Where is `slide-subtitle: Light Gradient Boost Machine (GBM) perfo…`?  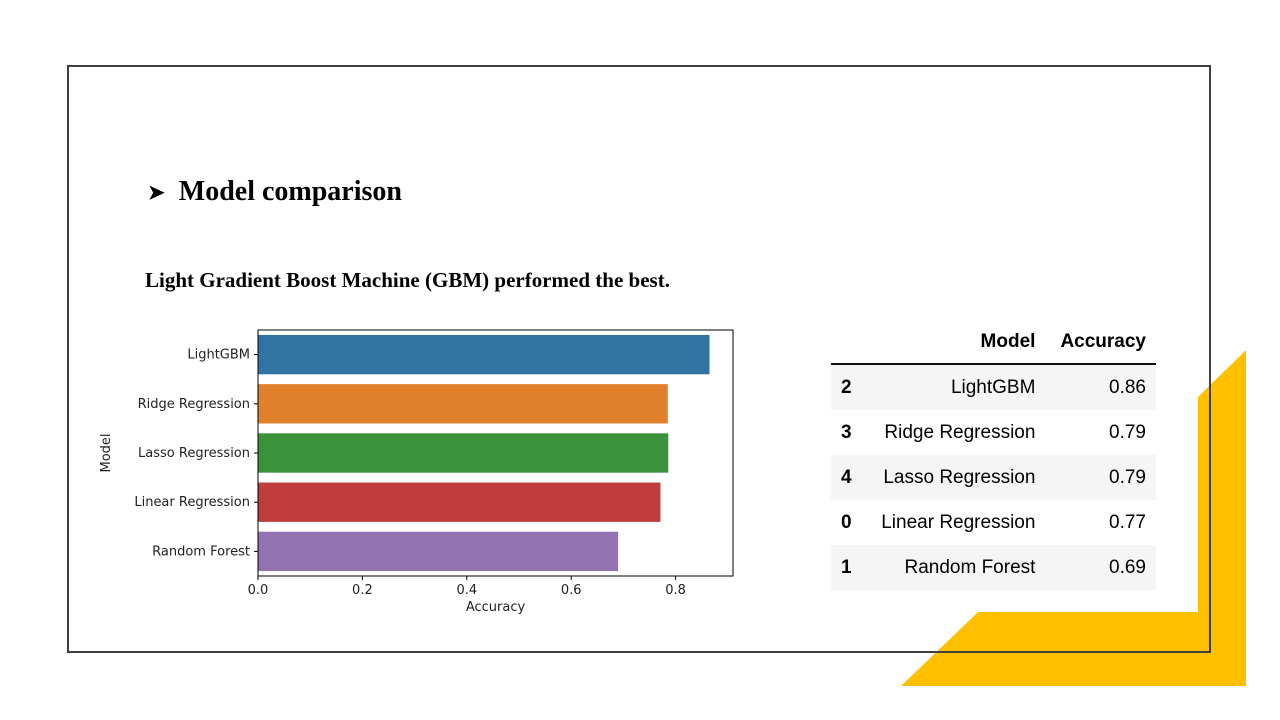
slide-subtitle: Light Gradient Boost Machine (GBM) perfo… is located at coordinates (407, 280).